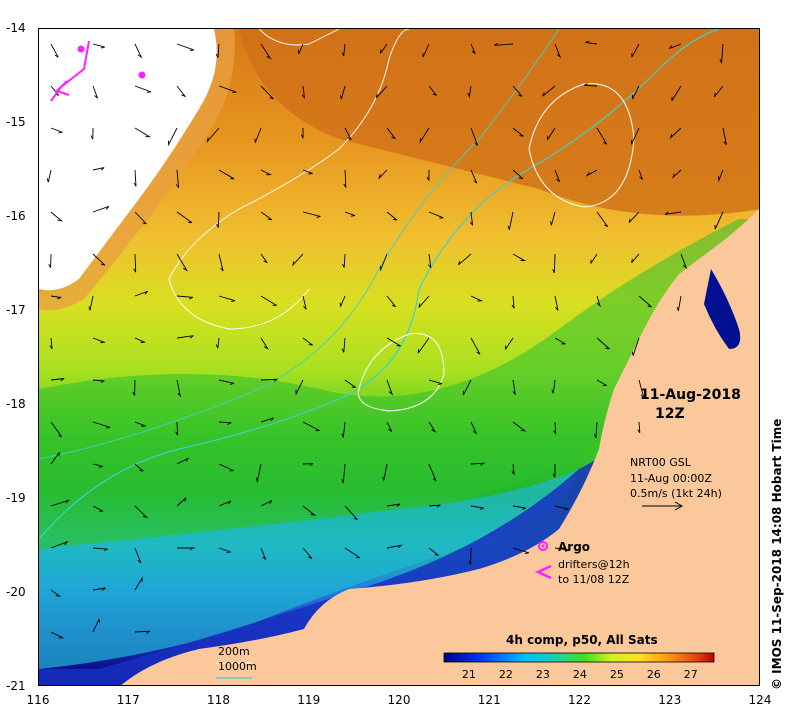 Image resolution: width=799 pixels, height=728 pixels. I want to click on lat-tick--17: -17, so click(16, 310).